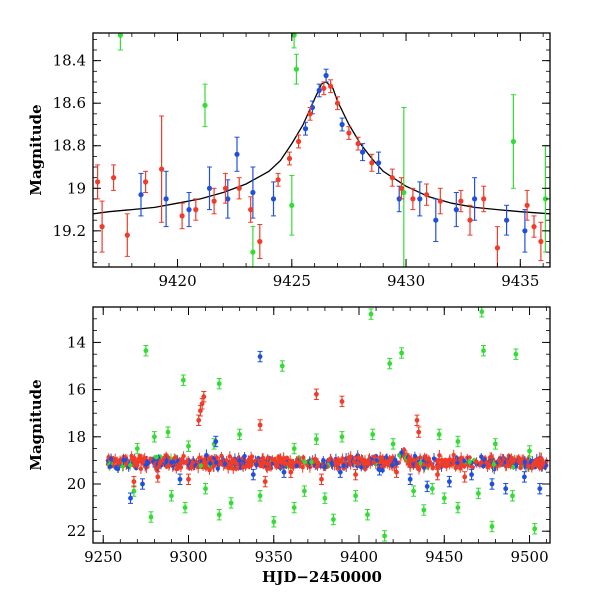 Image resolution: width=600 pixels, height=600 pixels. Describe the element at coordinates (36, 149) in the screenshot. I see `top-y-axis-label: Magnitude` at that location.